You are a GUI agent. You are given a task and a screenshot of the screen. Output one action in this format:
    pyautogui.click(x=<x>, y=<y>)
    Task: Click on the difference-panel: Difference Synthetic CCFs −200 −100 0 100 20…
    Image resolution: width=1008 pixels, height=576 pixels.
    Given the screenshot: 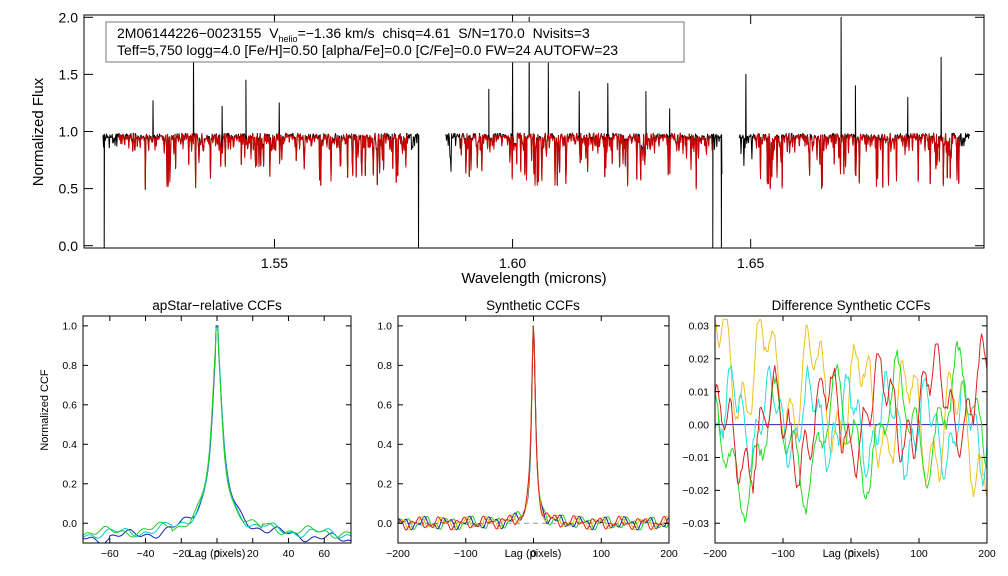 What is the action you would take?
    pyautogui.click(x=838, y=429)
    